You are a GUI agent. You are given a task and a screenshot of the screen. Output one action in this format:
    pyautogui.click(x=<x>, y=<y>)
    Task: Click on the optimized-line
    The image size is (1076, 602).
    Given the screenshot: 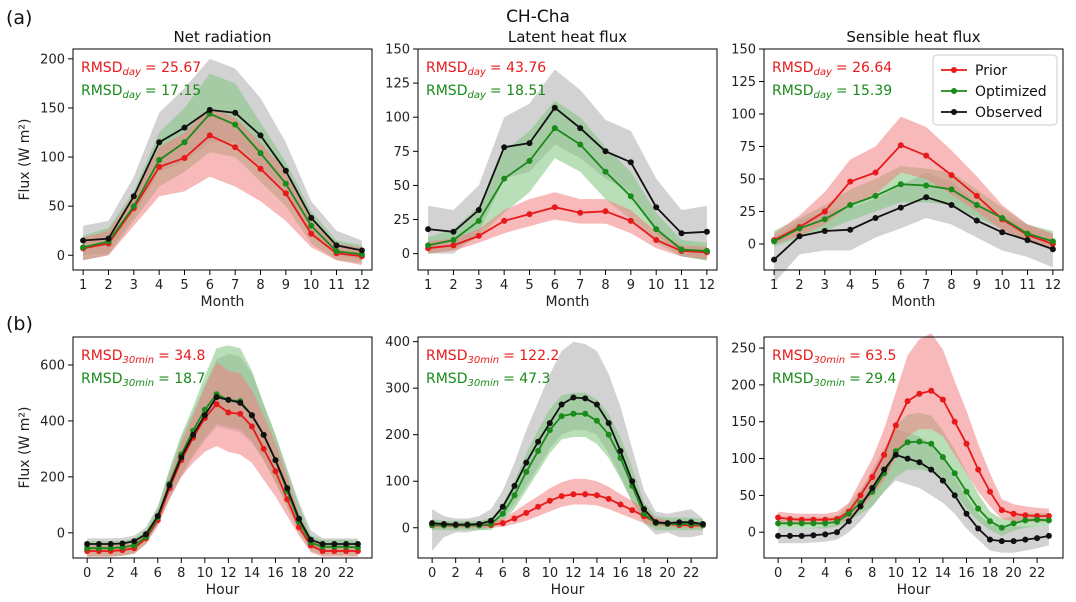 What is the action you would take?
    pyautogui.click(x=913, y=213)
    